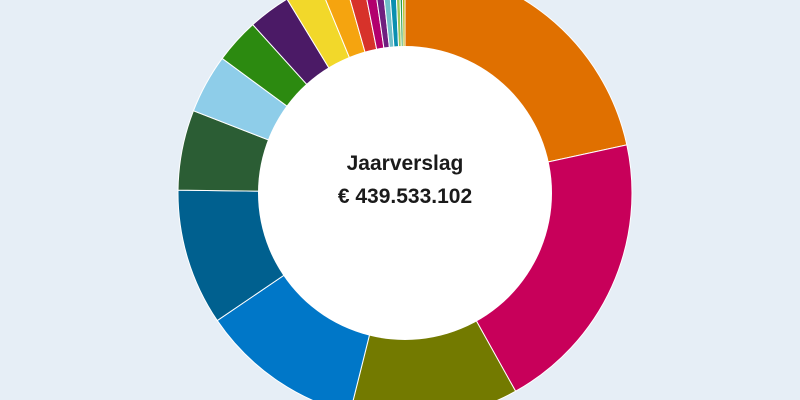 The image size is (800, 400). I want to click on chart-total-amount: € 439.533.102, so click(405, 196).